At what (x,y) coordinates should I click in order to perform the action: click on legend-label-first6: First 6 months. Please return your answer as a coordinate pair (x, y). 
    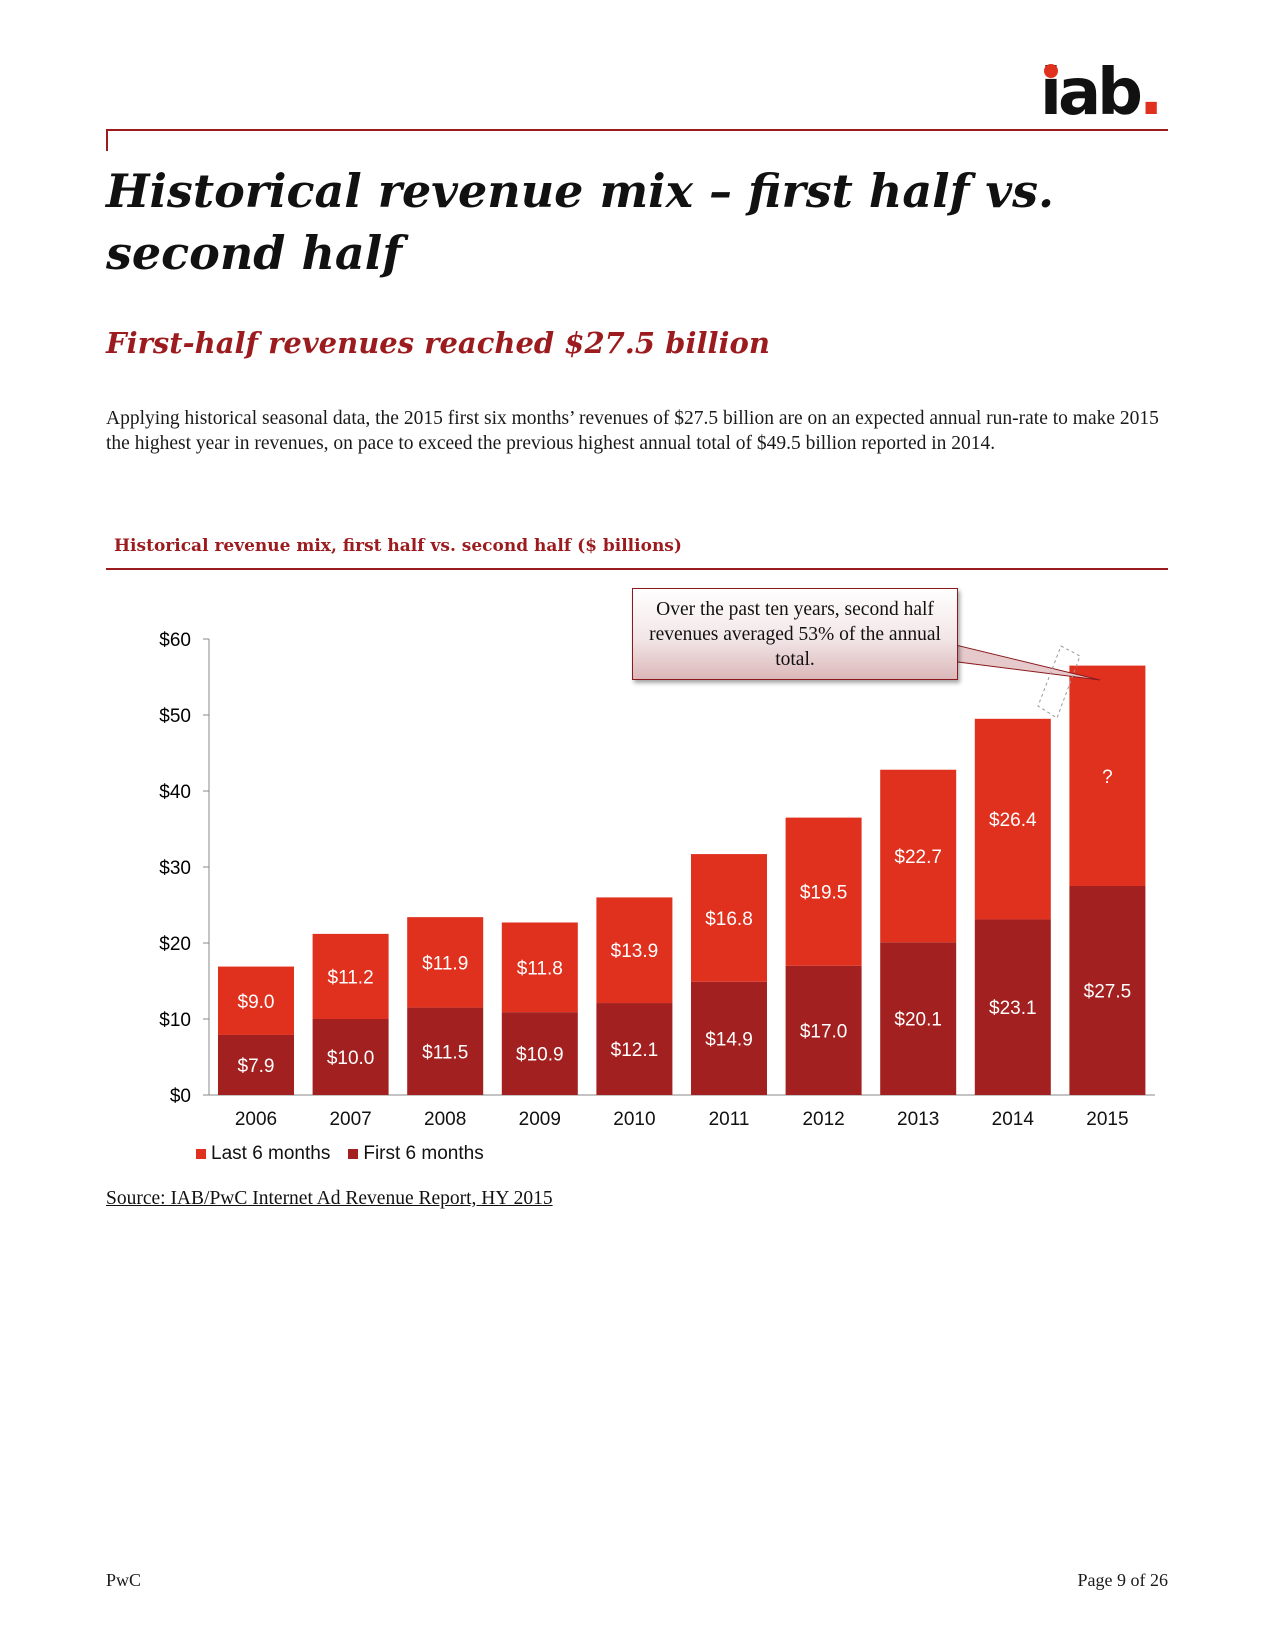
    Looking at the image, I should click on (423, 1153).